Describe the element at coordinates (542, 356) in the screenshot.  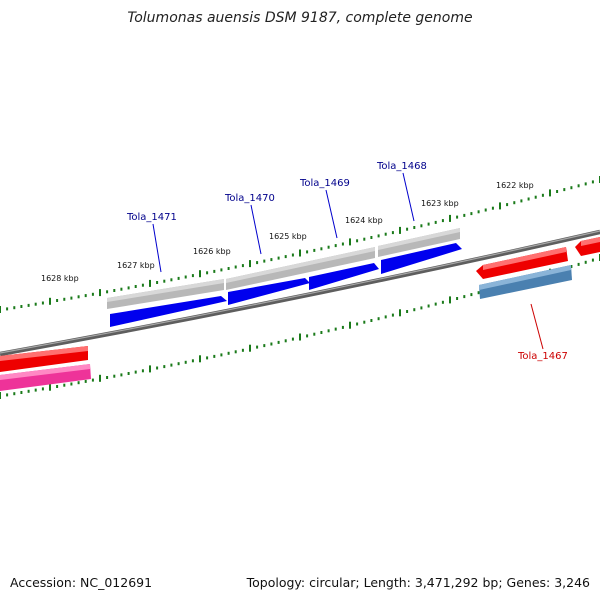
I see `gene-label-tola-1467: Tola_1467` at that location.